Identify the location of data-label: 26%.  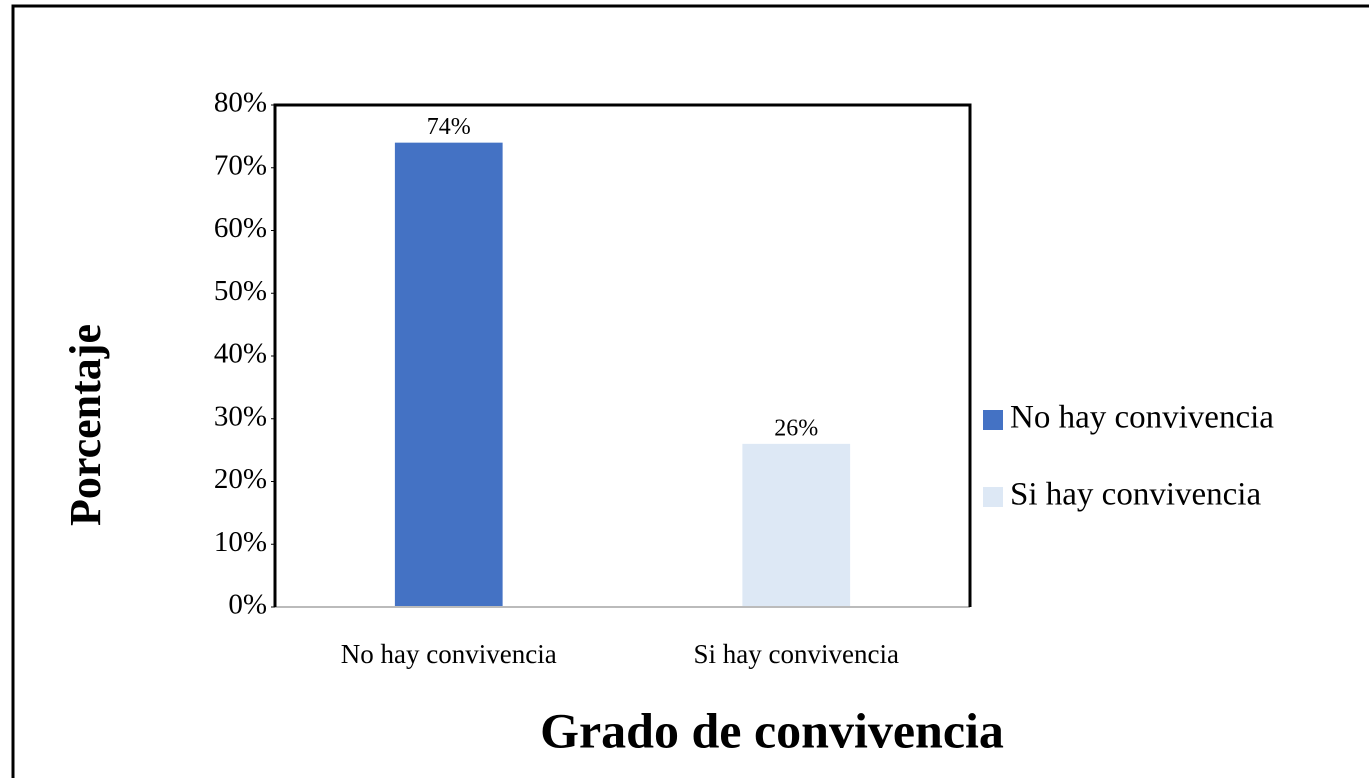
(796, 428).